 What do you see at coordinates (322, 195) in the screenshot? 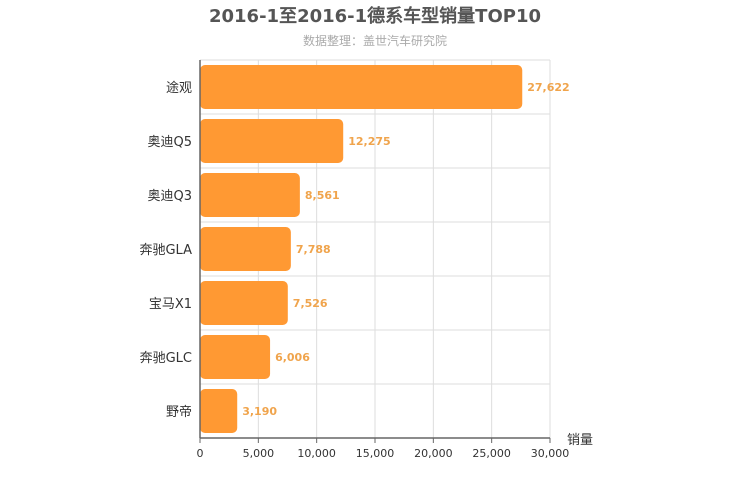
I see `data-label: 8,561` at bounding box center [322, 195].